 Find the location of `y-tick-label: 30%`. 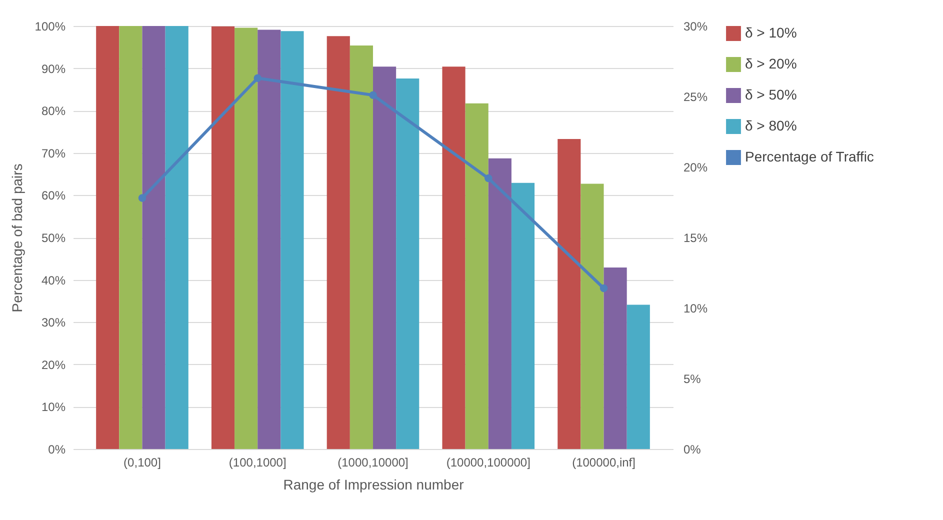

y-tick-label: 30% is located at coordinates (53, 323).